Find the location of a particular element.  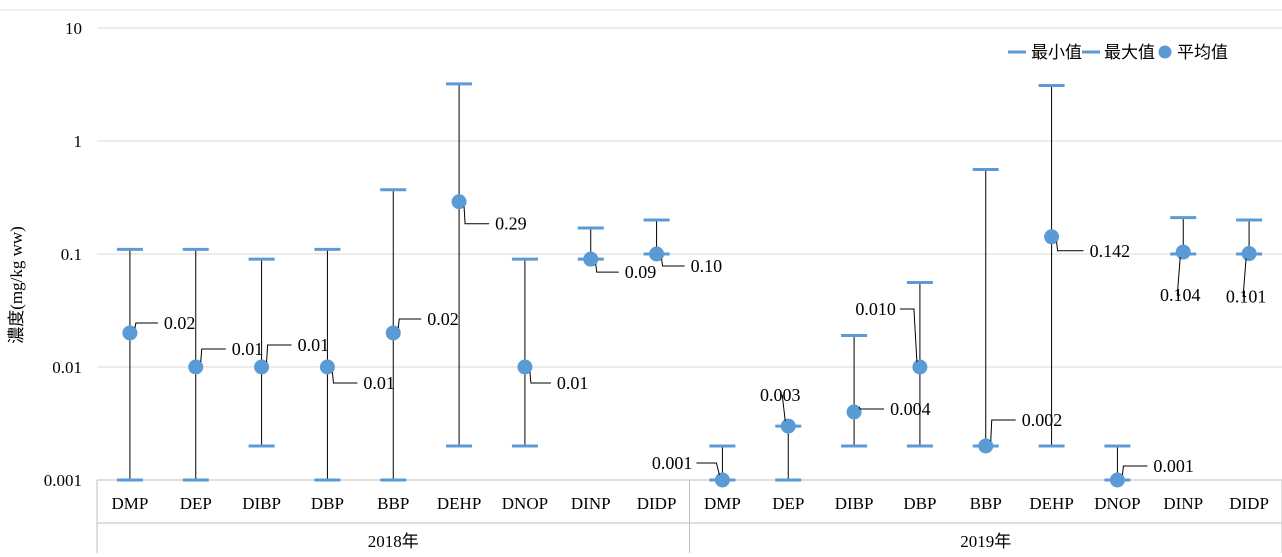

legend: 最小值 最大值 平均值 is located at coordinates (1118, 52).